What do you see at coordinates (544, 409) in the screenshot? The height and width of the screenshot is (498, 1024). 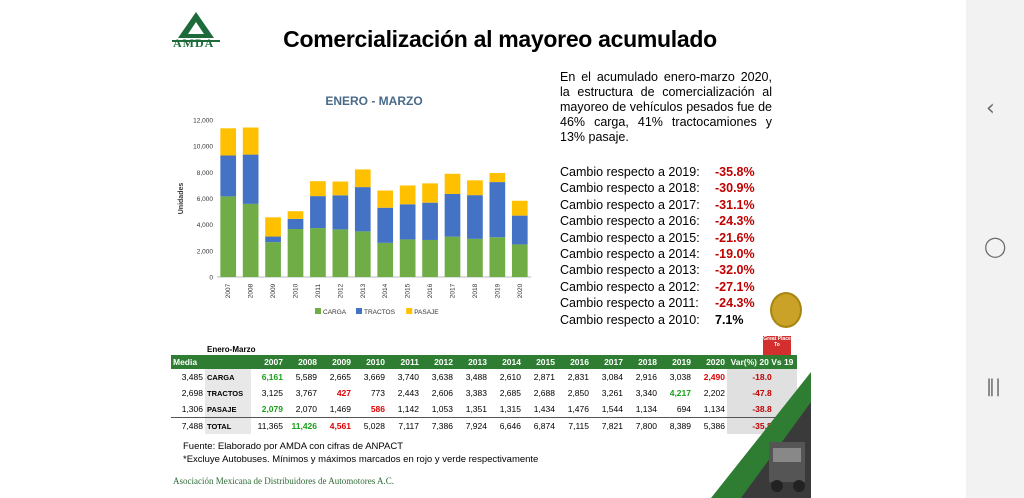 I see `table-cell: 1,434` at bounding box center [544, 409].